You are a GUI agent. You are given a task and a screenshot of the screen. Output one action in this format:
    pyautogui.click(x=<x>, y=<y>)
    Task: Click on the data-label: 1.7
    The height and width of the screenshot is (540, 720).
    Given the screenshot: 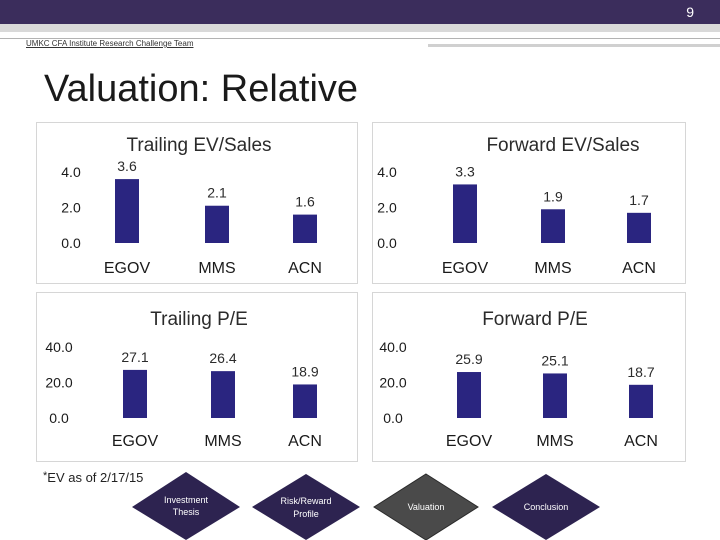 What is the action you would take?
    pyautogui.click(x=639, y=200)
    